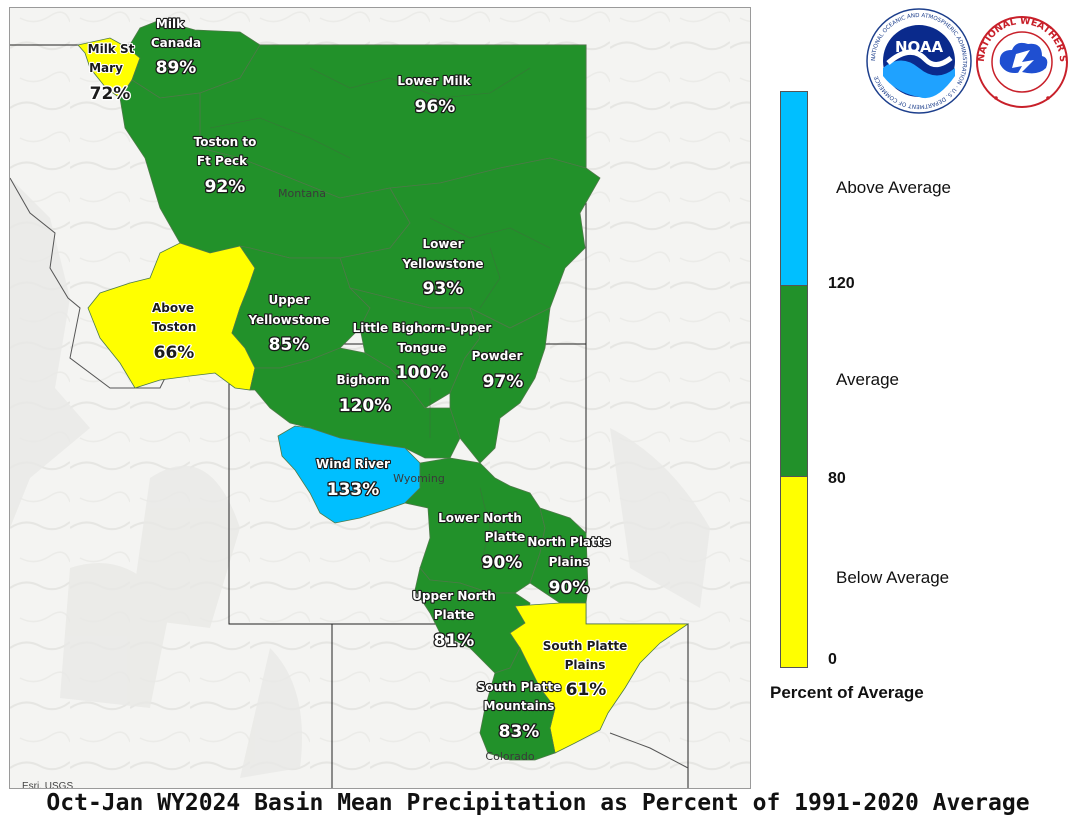 The width and height of the screenshot is (1076, 834). I want to click on basin-percent: 120%, so click(365, 406).